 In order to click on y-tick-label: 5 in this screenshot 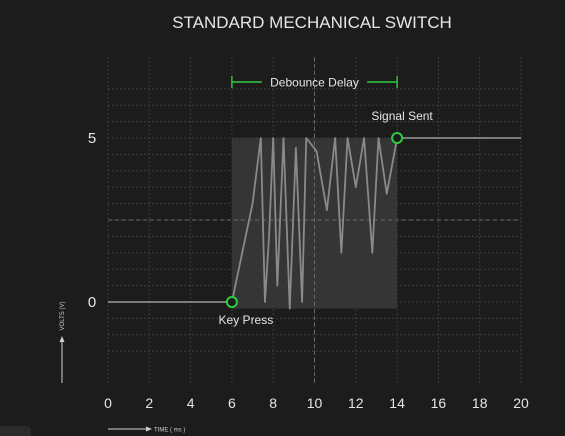, I will do `click(92, 138)`.